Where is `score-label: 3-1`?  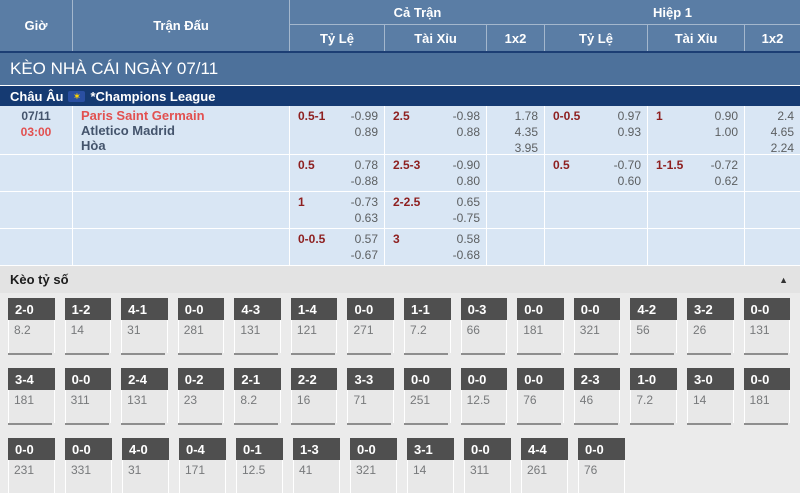 score-label: 3-1 is located at coordinates (430, 449).